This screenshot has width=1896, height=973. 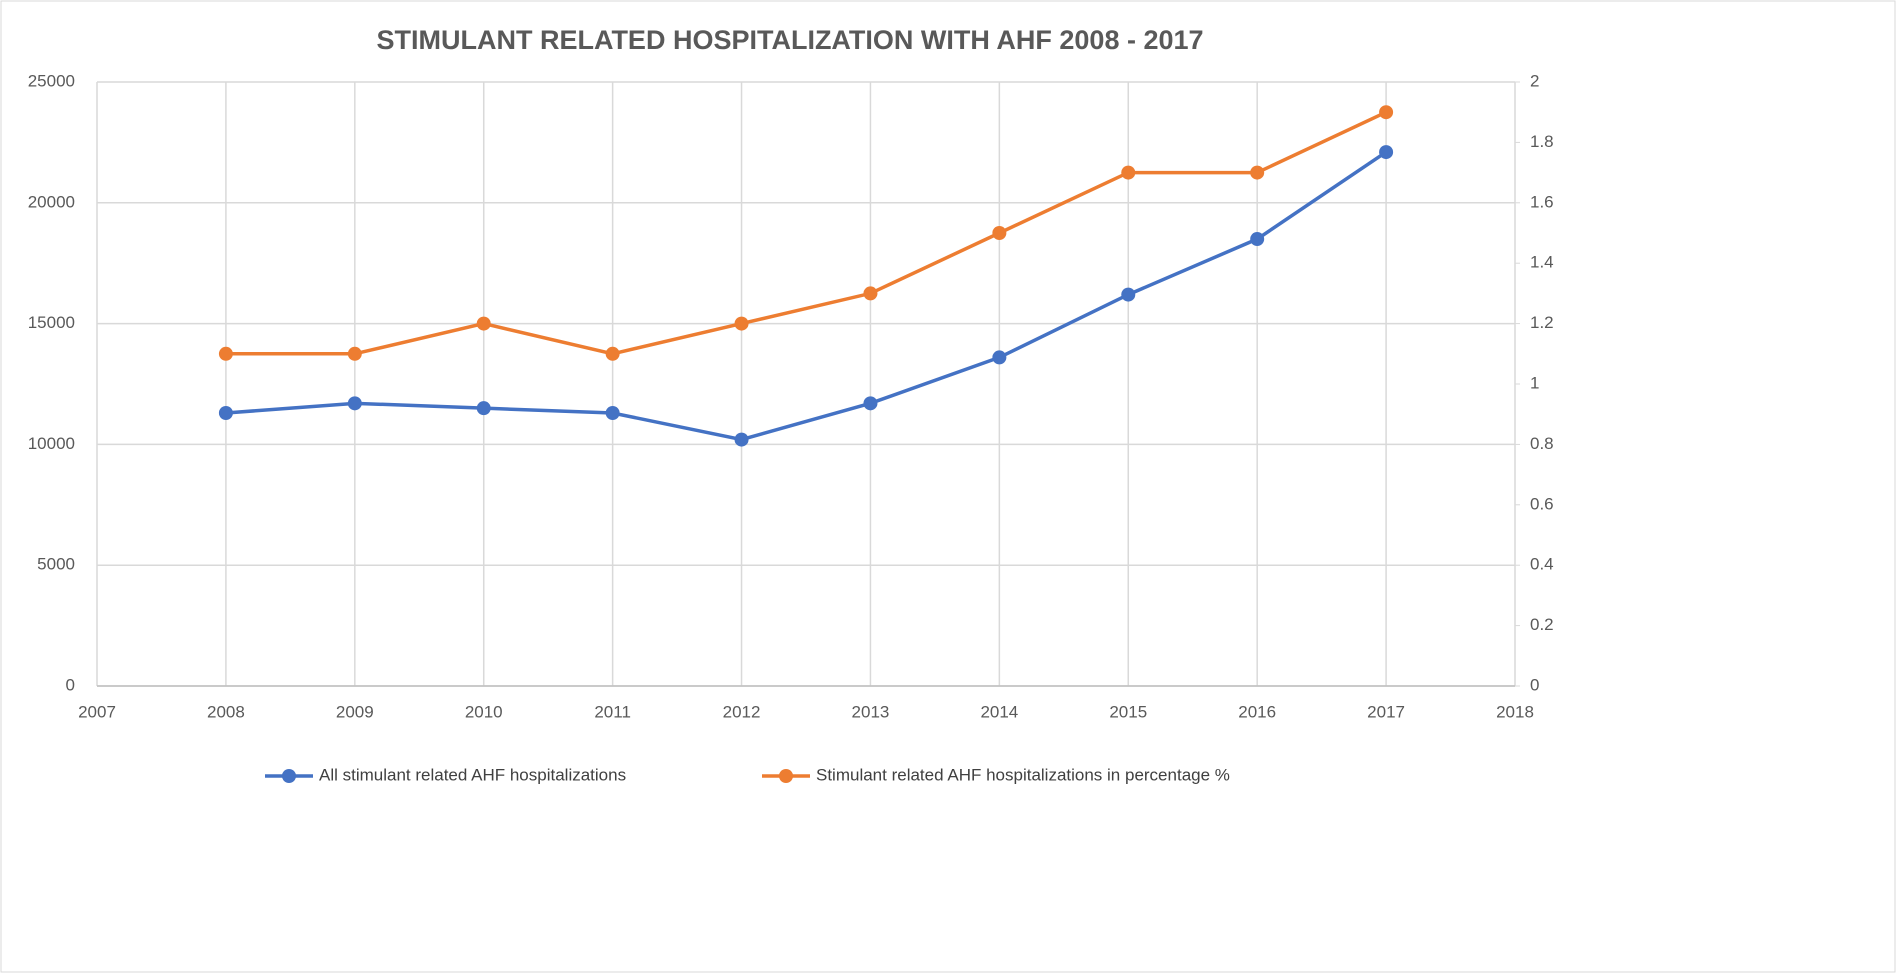 What do you see at coordinates (1542, 564) in the screenshot?
I see `y2-tick-label: 0.4` at bounding box center [1542, 564].